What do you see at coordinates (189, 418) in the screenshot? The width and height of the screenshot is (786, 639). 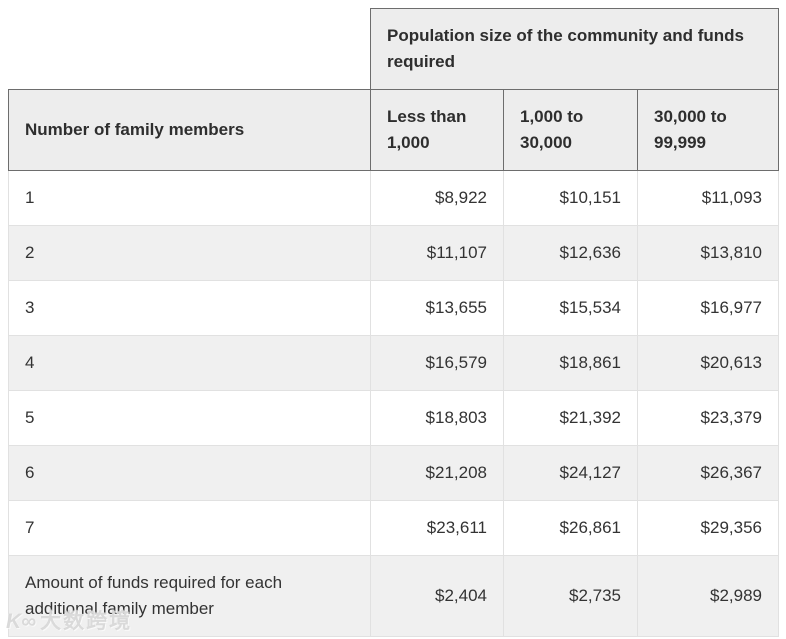 I see `row-label-cell: 5` at bounding box center [189, 418].